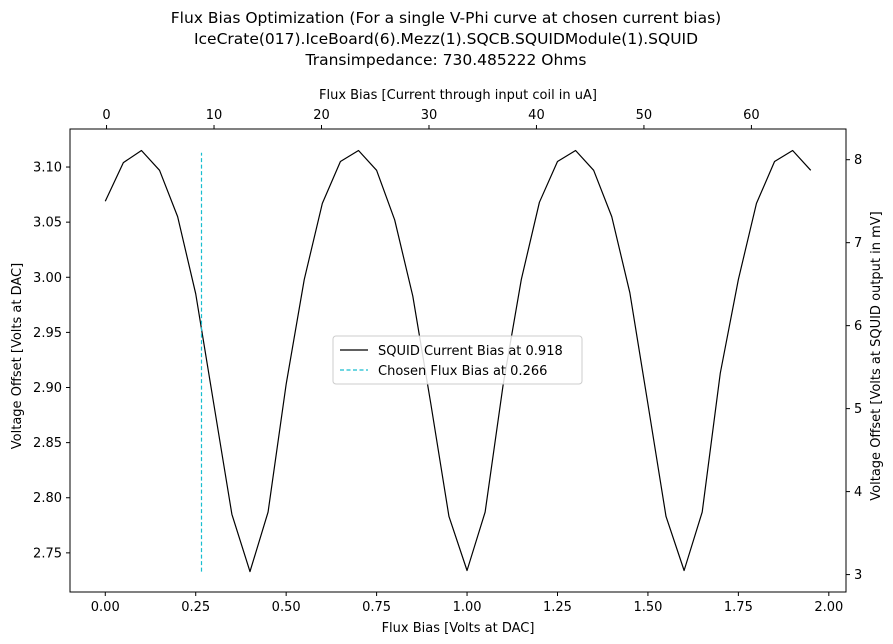 The width and height of the screenshot is (893, 644). What do you see at coordinates (286, 607) in the screenshot?
I see `x-tick-label: 0.50` at bounding box center [286, 607].